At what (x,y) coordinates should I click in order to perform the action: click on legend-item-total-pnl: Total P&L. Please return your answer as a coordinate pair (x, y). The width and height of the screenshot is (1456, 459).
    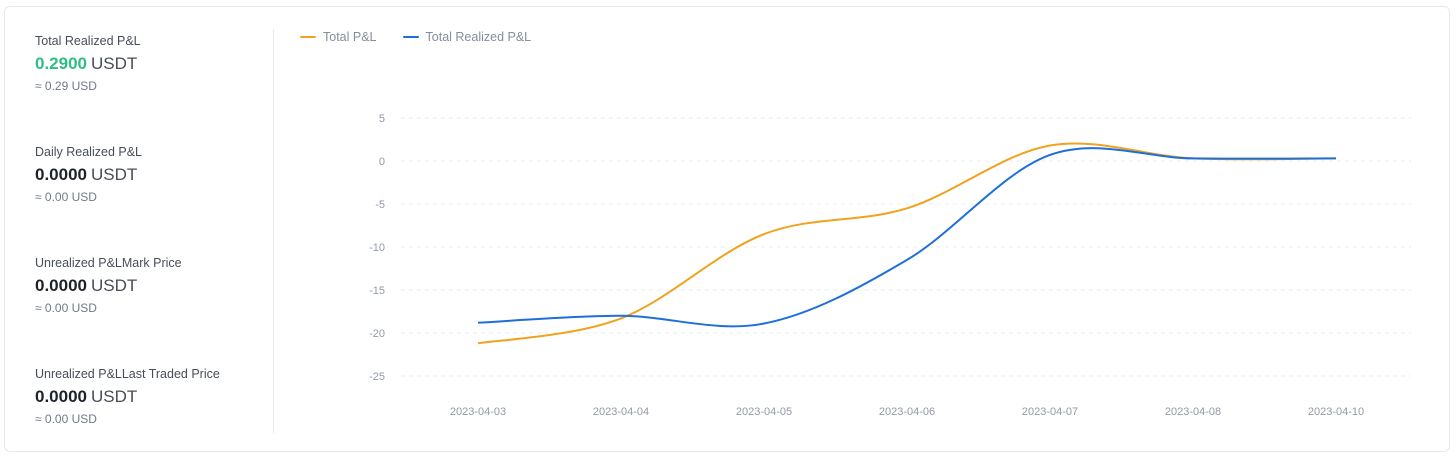
    Looking at the image, I should click on (338, 37).